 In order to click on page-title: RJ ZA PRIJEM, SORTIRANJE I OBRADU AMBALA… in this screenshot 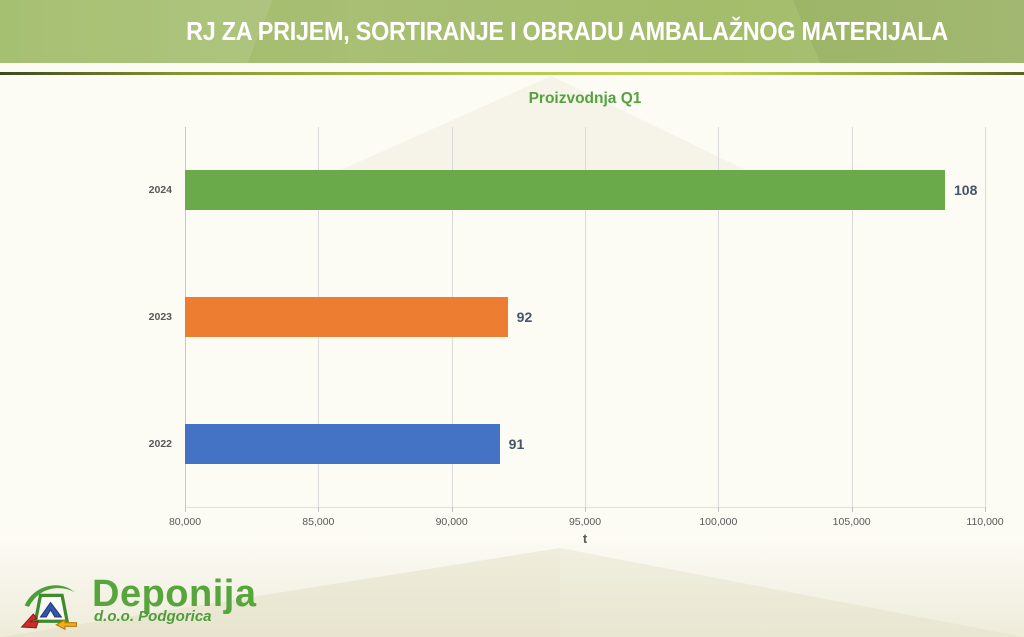, I will do `click(567, 31)`.